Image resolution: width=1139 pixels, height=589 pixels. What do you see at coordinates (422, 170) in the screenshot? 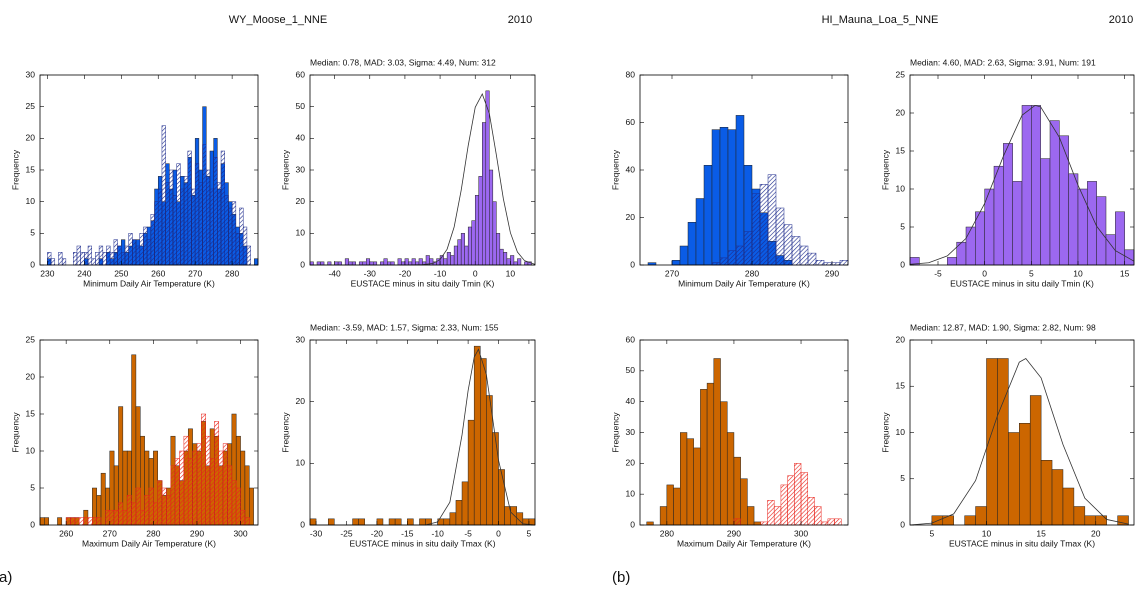
I see `plot-frame` at bounding box center [422, 170].